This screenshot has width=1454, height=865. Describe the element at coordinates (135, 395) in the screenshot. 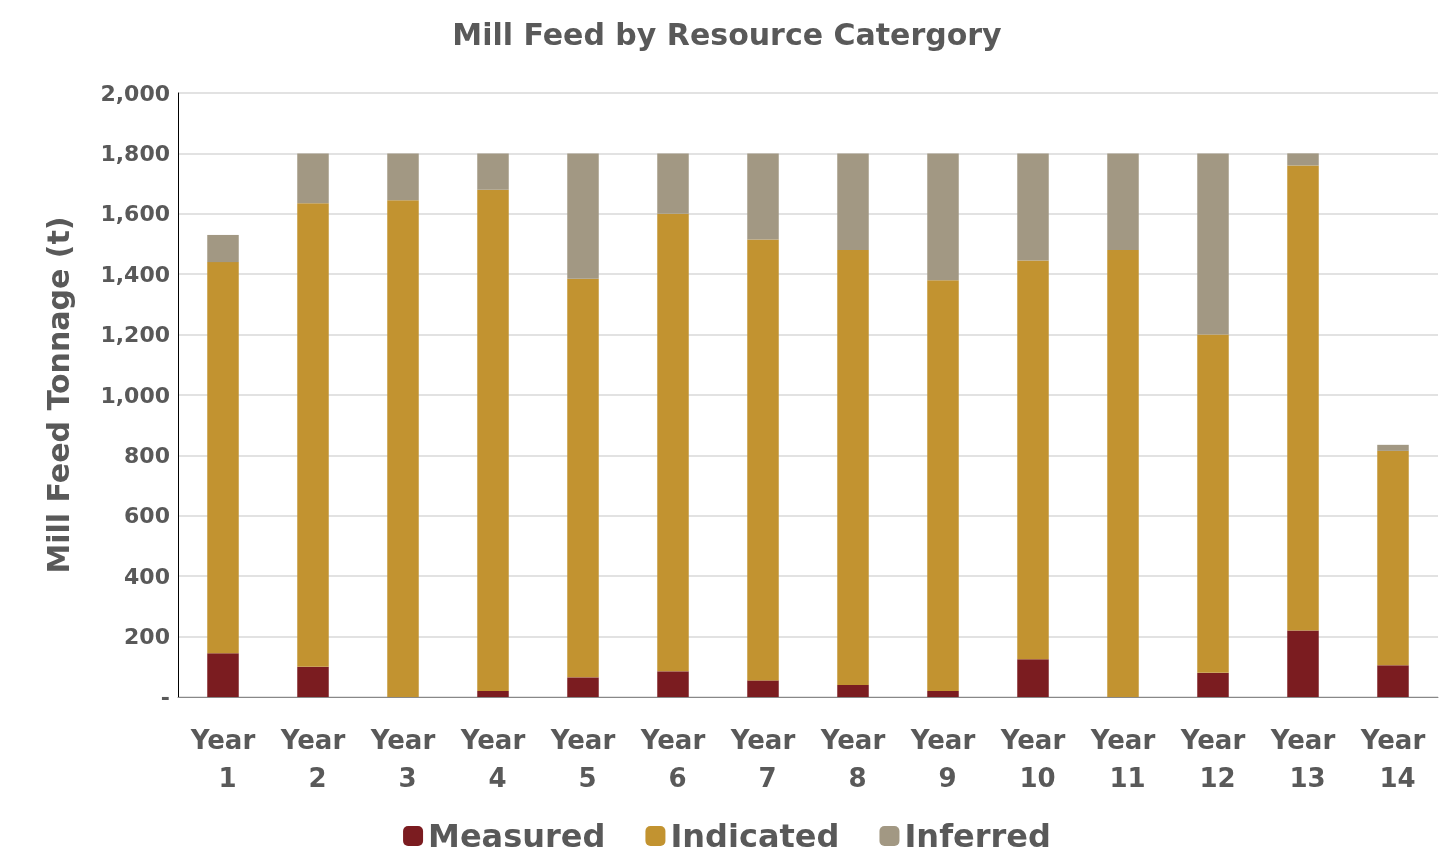

I see `y-tick-label: 1,000` at that location.